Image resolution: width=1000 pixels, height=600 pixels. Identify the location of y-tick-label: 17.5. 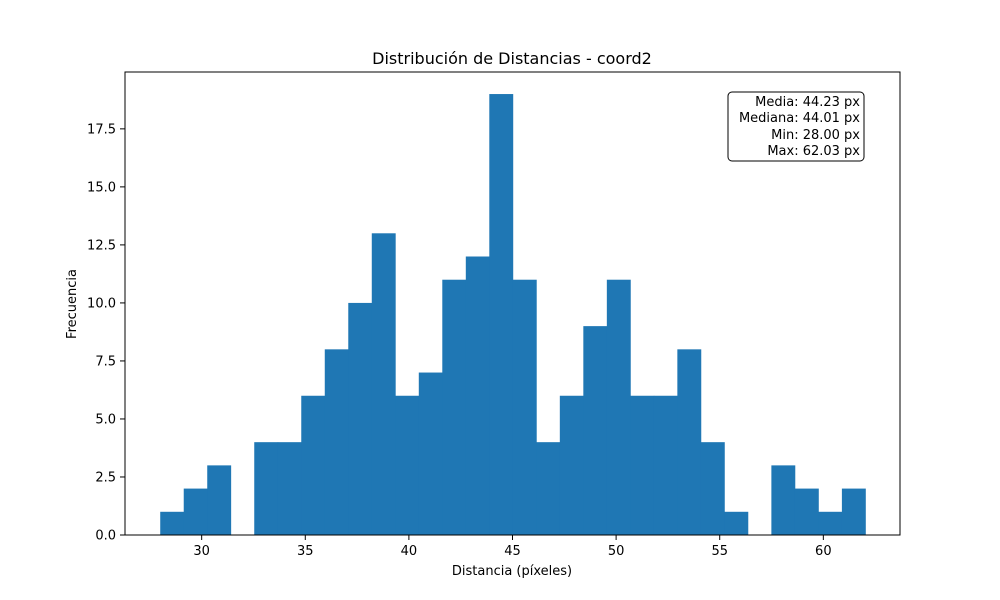
(101, 129).